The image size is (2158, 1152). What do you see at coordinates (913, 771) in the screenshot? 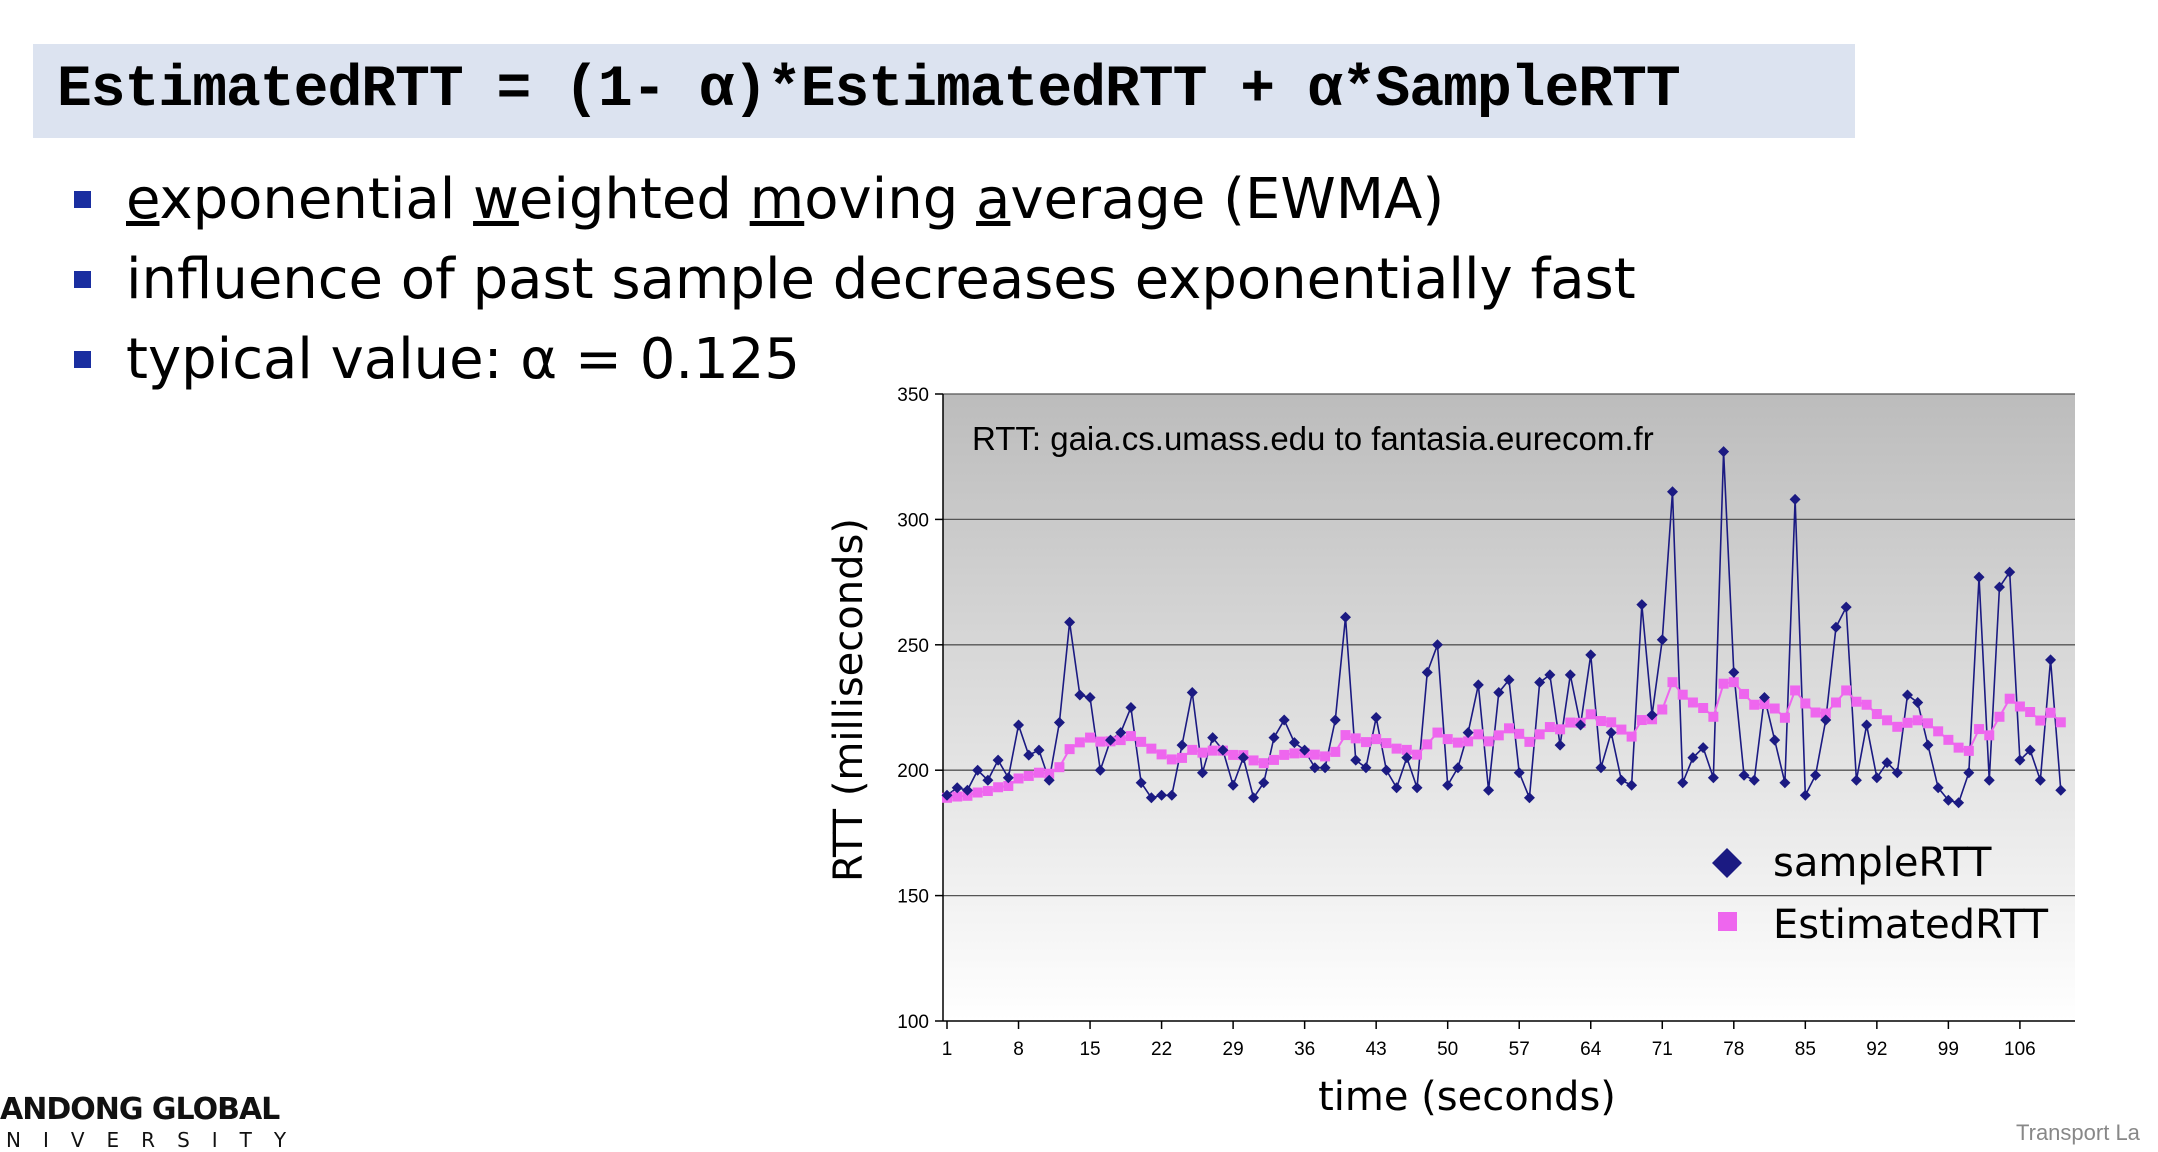
I see `y-tick-label: 200` at bounding box center [913, 771].